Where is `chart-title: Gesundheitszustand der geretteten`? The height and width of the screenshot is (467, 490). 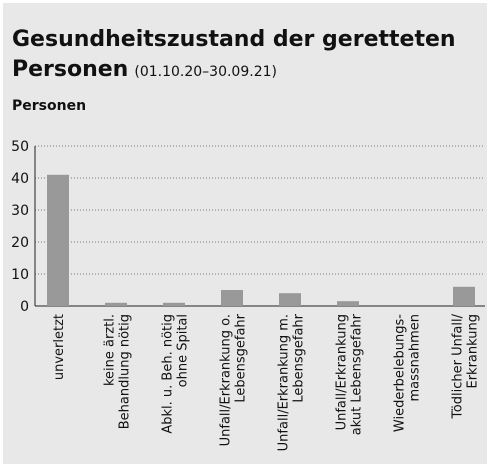 chart-title: Gesundheitszustand der geretteten is located at coordinates (234, 39).